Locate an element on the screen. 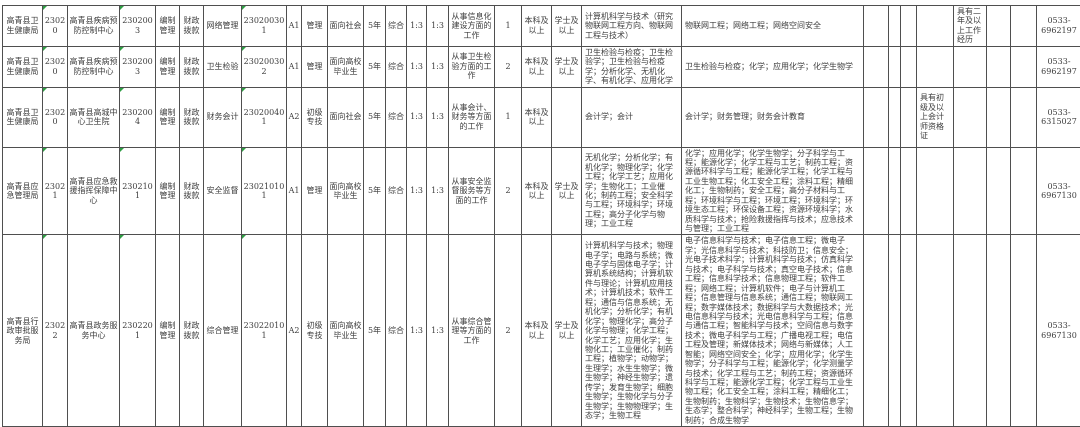  cell-post-code: 230200401 is located at coordinates (264, 117).